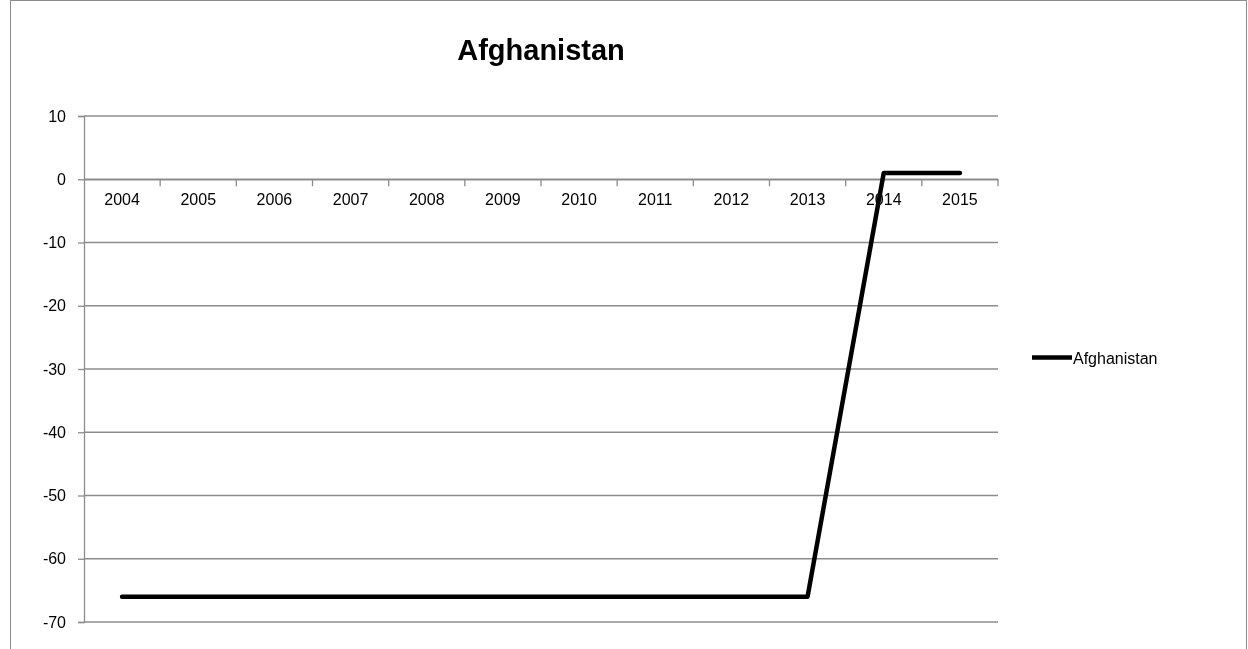 This screenshot has width=1248, height=649. I want to click on x-tick-label: 2010, so click(579, 199).